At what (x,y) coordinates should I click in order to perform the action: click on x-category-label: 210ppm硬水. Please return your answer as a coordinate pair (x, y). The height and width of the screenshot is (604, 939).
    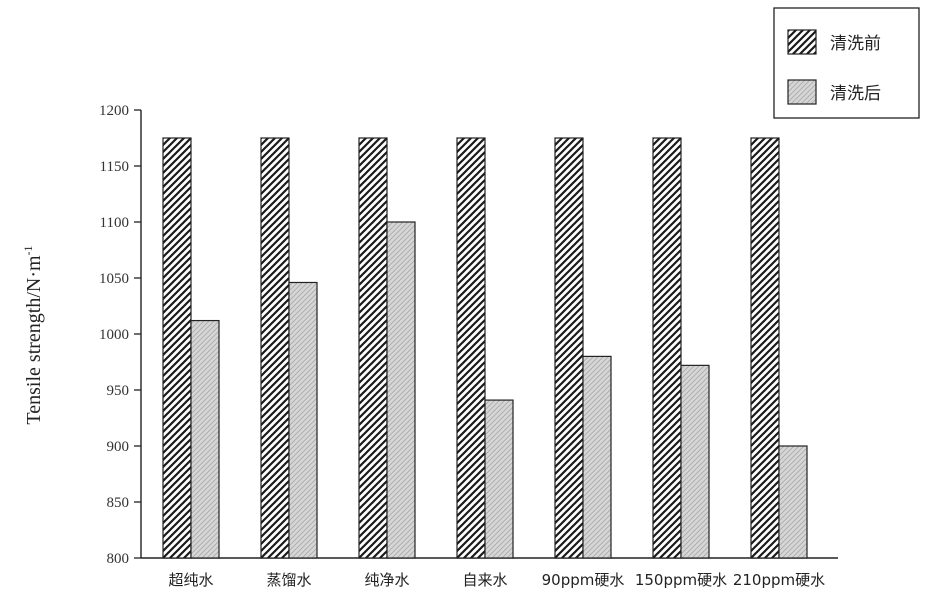
    Looking at the image, I should click on (779, 580).